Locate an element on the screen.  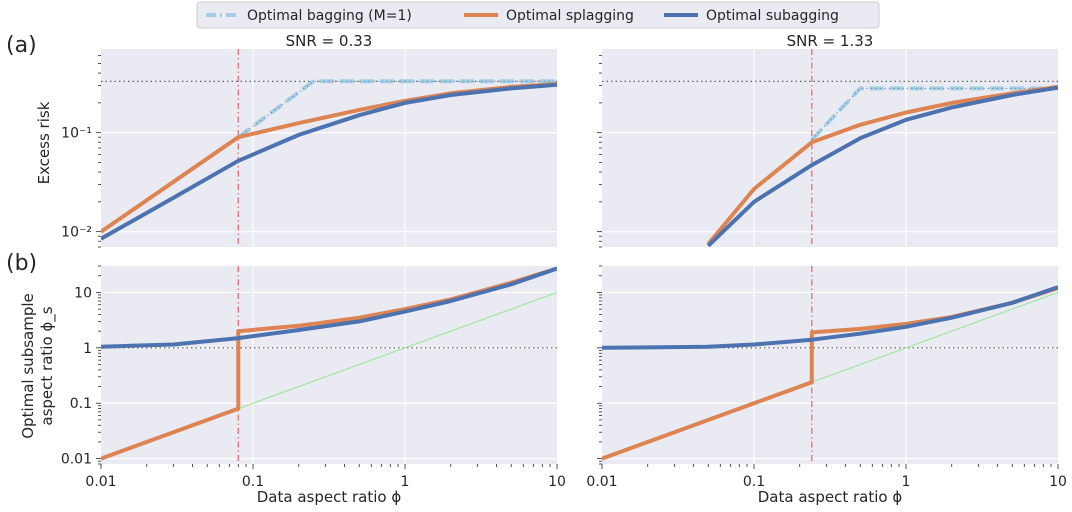
ylabel-bottom-line1: Optimal subsample is located at coordinates (28, 366).